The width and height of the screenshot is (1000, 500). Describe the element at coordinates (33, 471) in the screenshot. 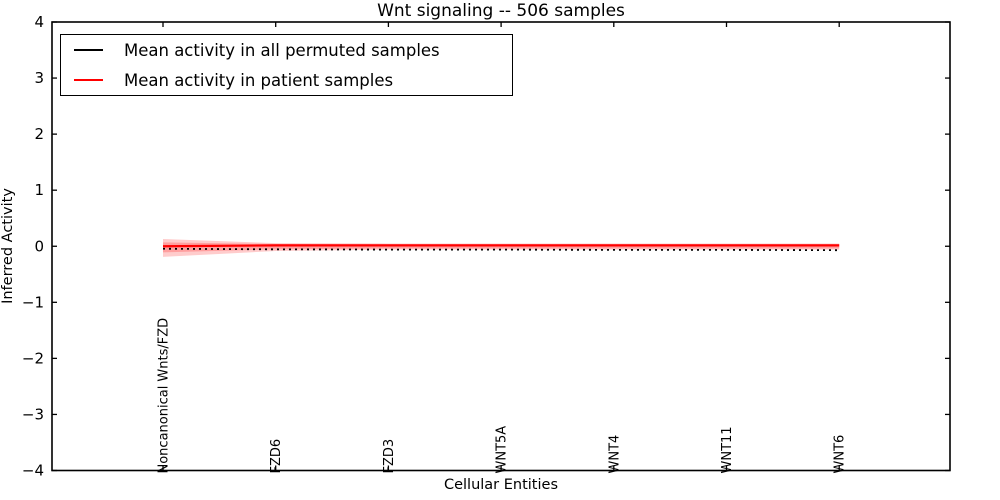

I see `y-tick-label: −4` at that location.